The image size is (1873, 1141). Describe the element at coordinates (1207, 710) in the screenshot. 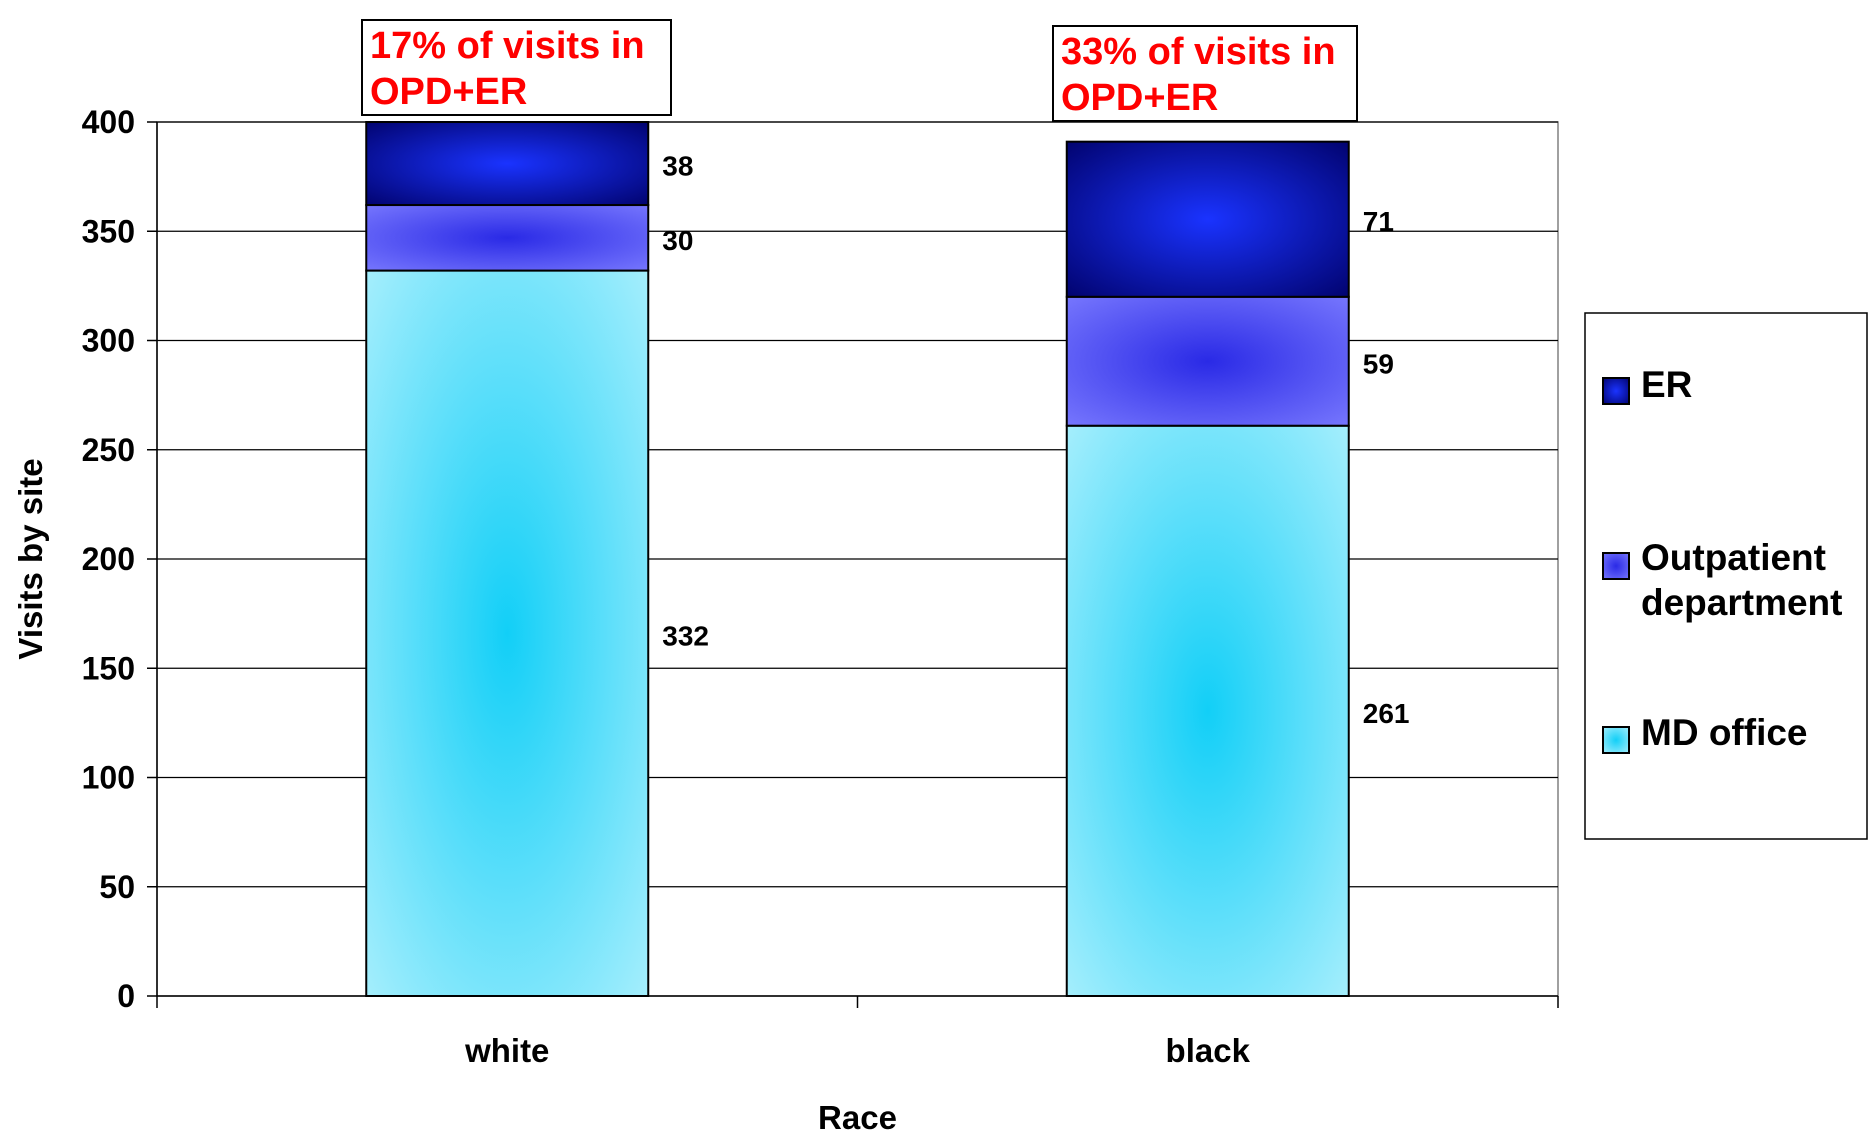

I see `bar-md-office-black` at that location.